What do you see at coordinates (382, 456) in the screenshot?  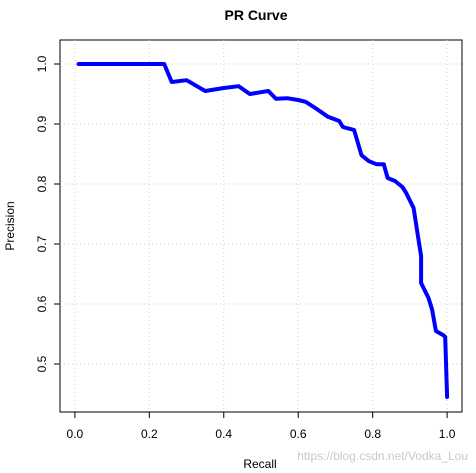 I see `watermark-text: https://blog.csdn.net/Vodka_Lou` at bounding box center [382, 456].